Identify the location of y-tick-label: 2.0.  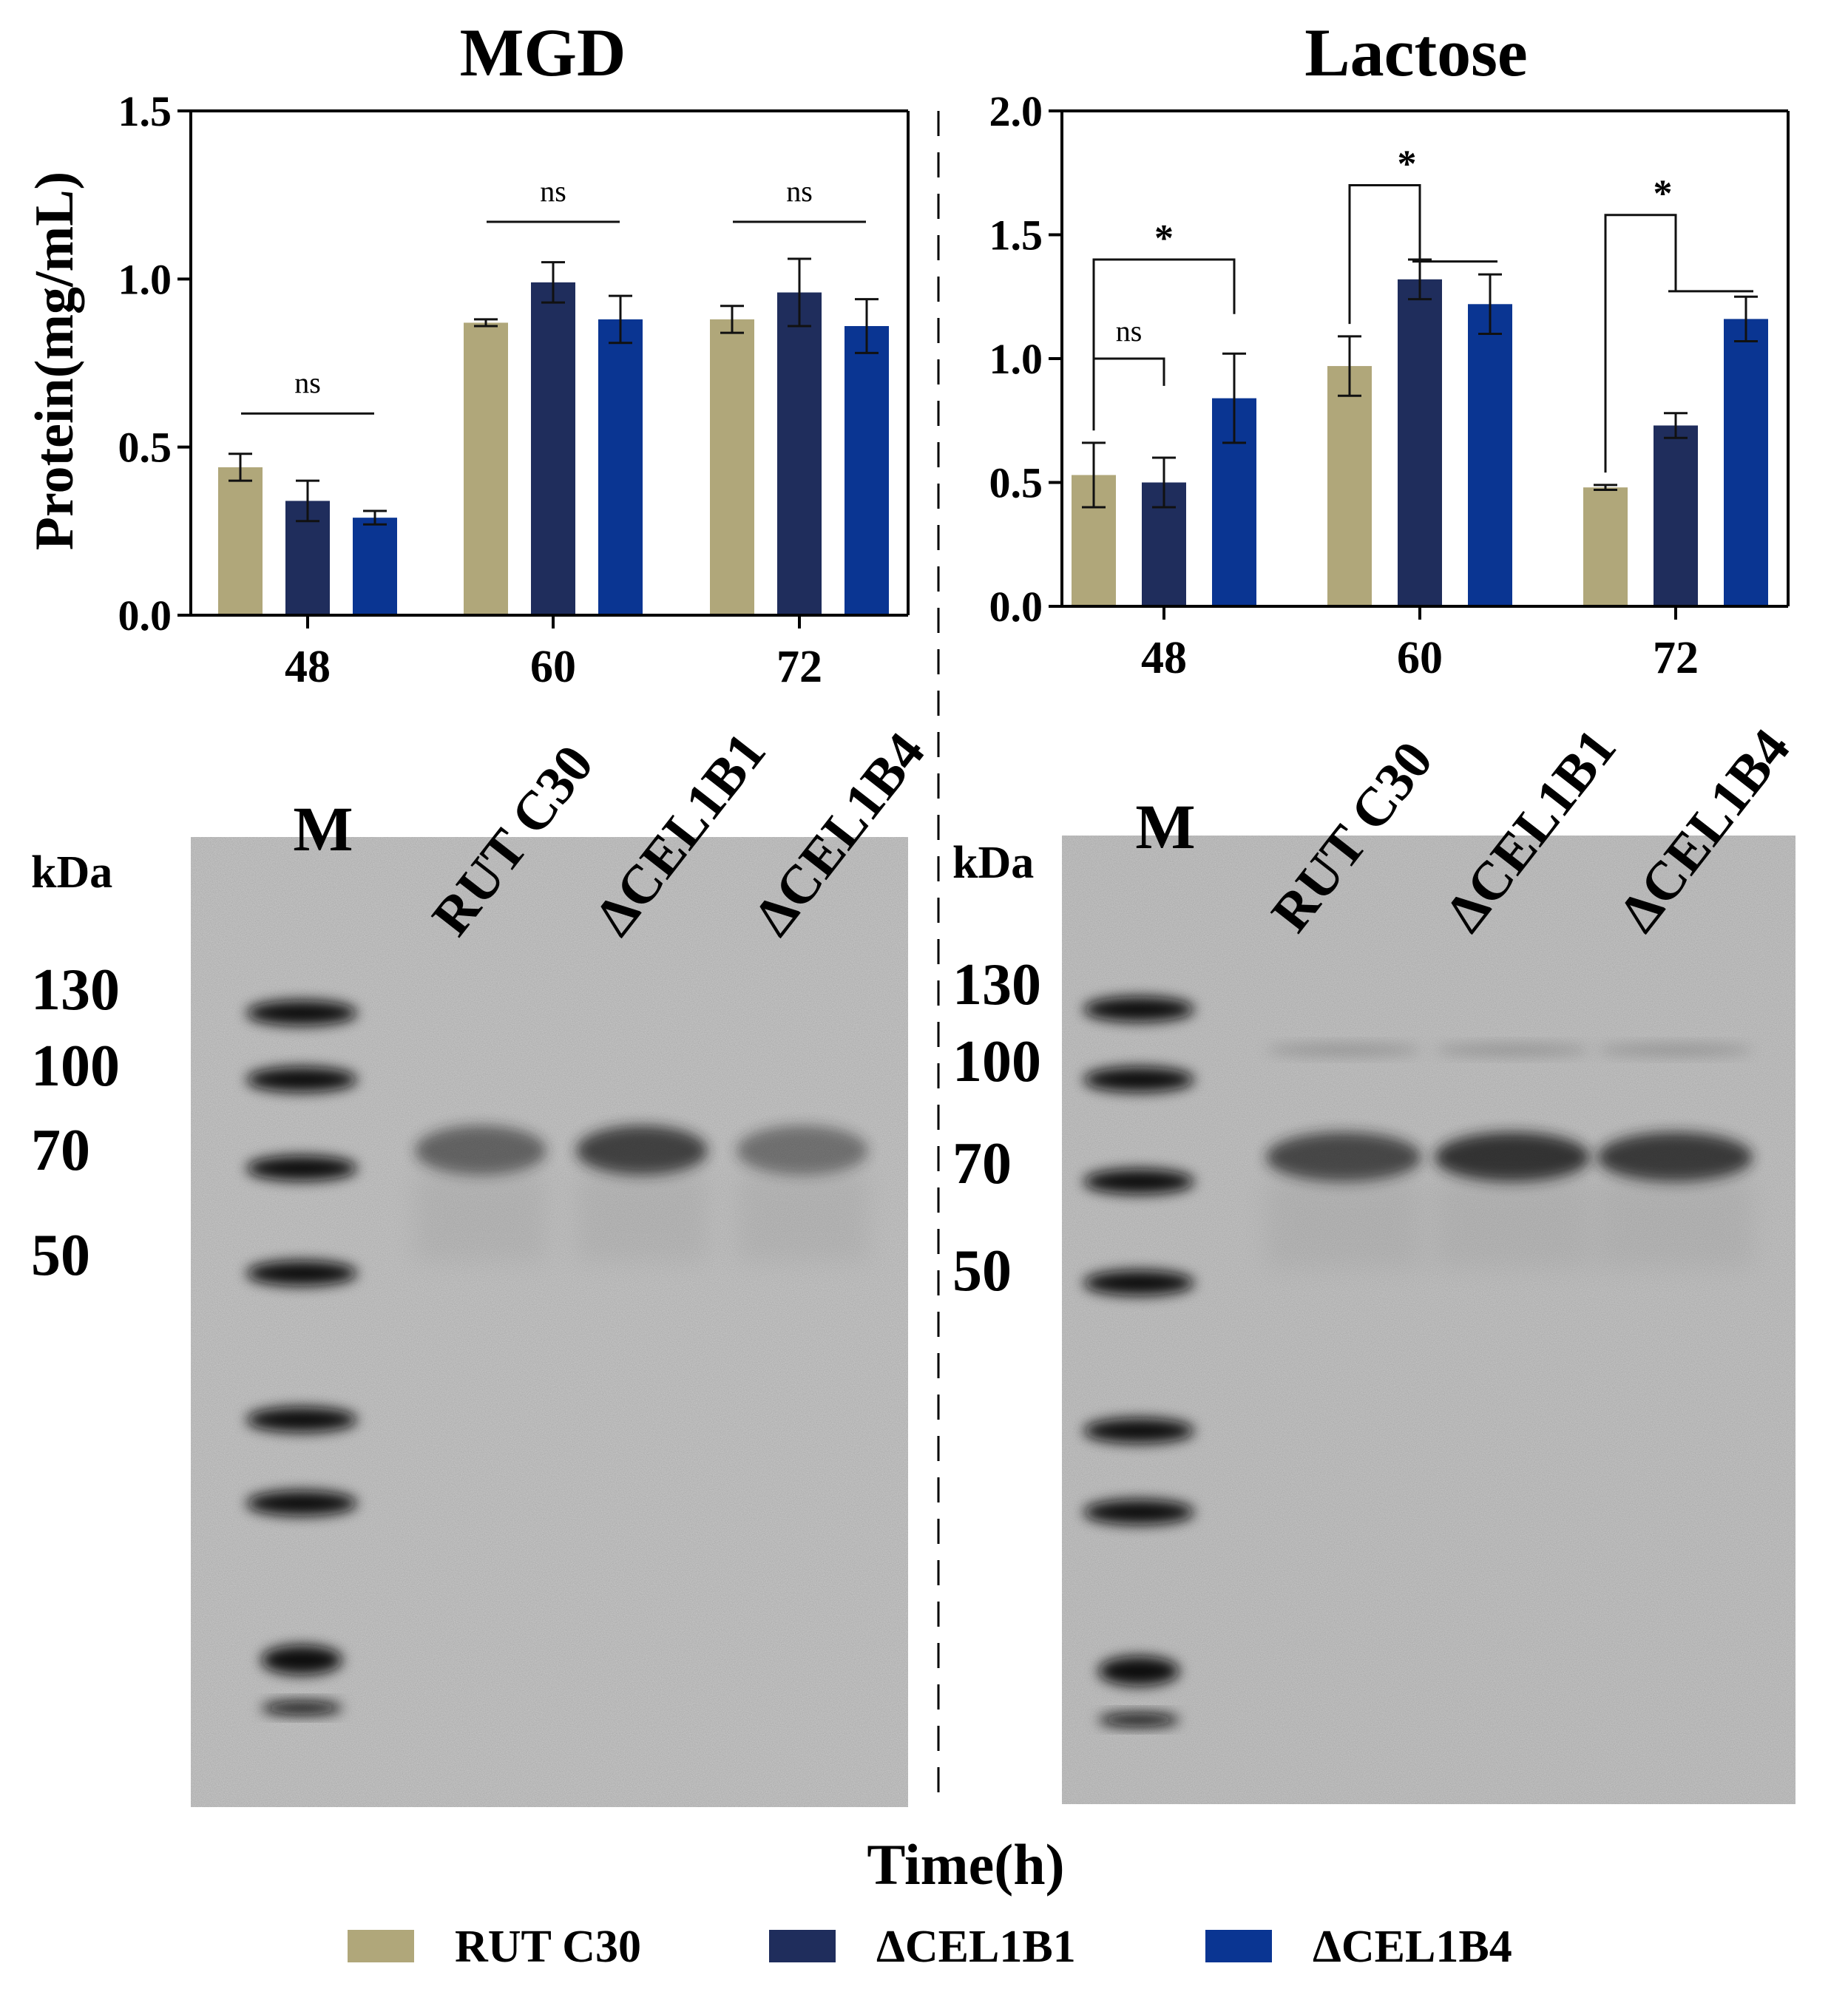
(1016, 111).